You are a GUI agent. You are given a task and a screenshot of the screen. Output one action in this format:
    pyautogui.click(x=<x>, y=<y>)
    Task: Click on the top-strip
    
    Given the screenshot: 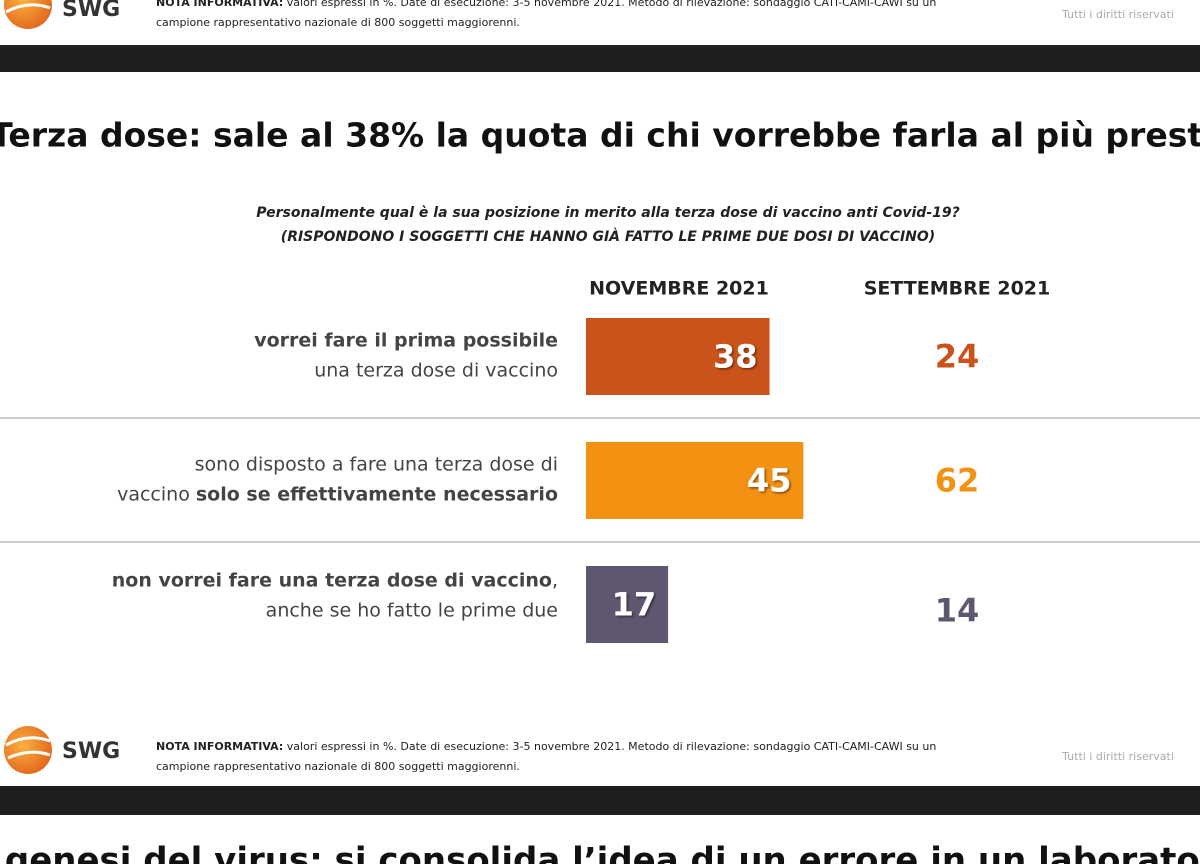 What is the action you would take?
    pyautogui.click(x=600, y=22)
    